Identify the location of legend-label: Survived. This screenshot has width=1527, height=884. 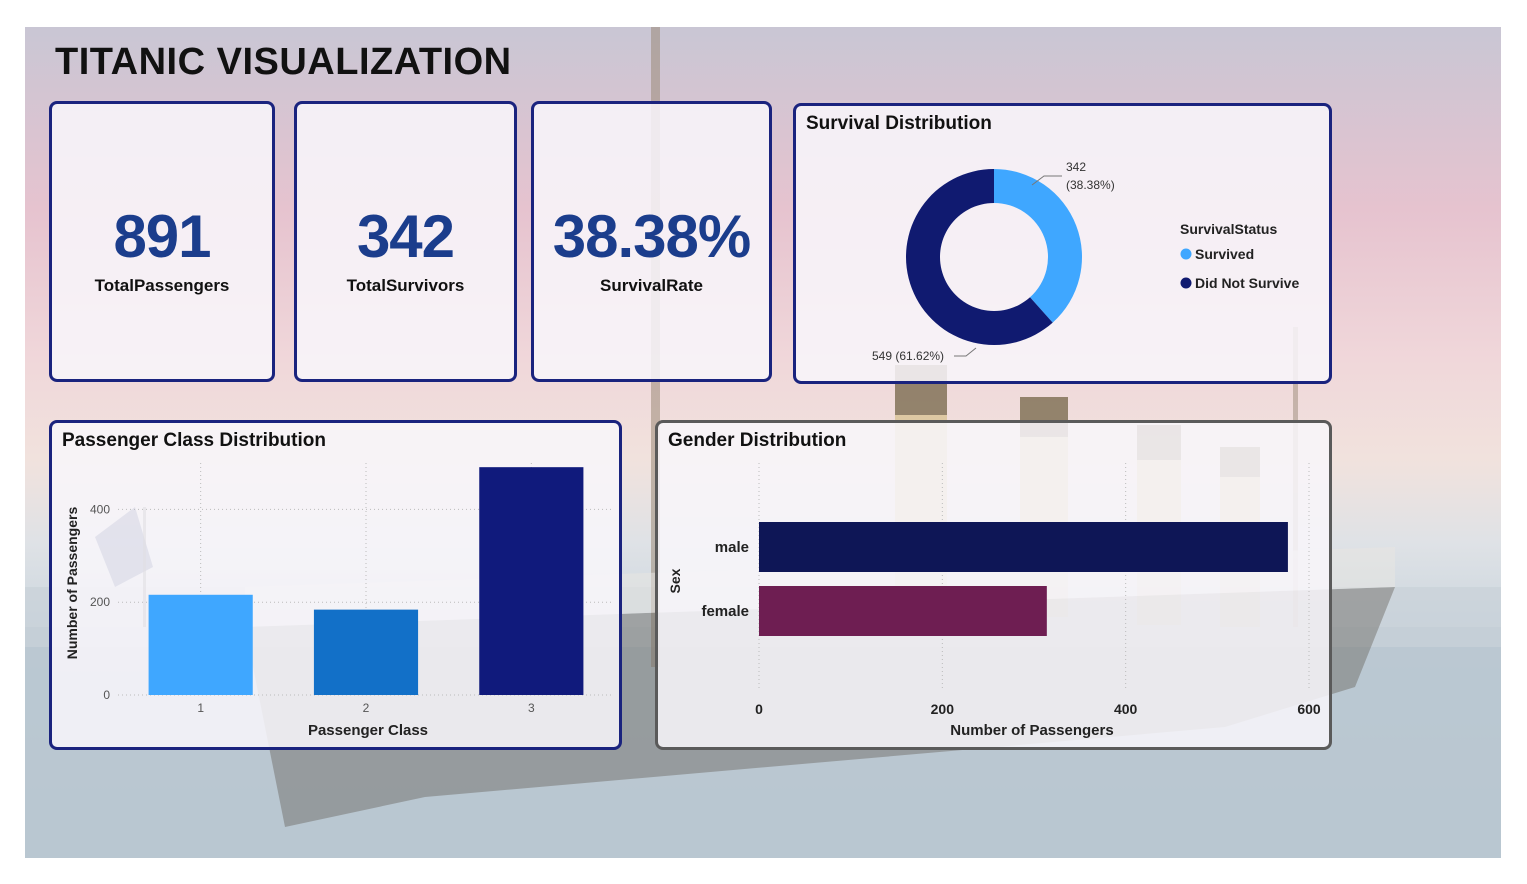
(1224, 254).